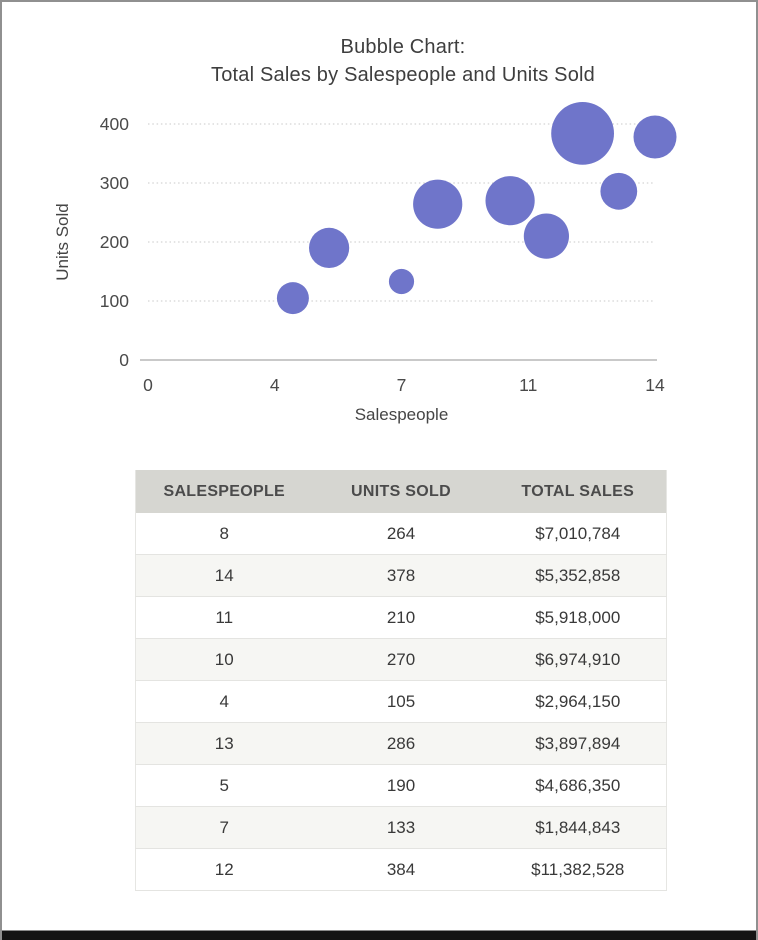 This screenshot has width=758, height=940. I want to click on table-cell: 10, so click(224, 659).